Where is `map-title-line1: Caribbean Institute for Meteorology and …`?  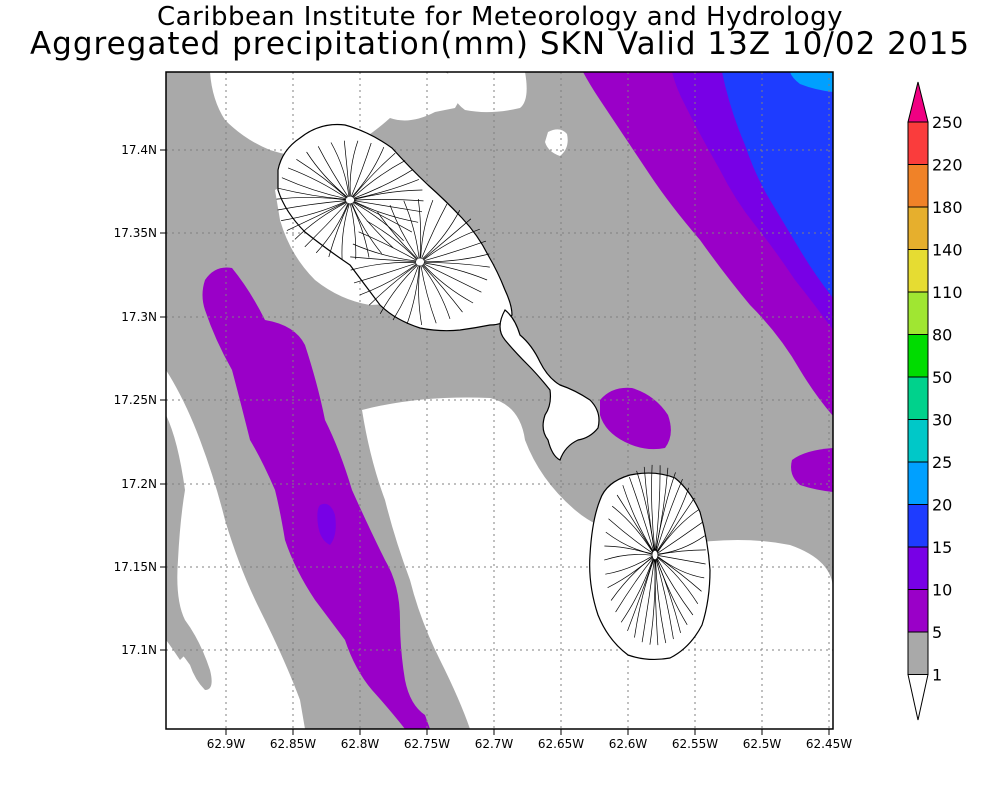 map-title-line1: Caribbean Institute for Meteorology and … is located at coordinates (500, 17).